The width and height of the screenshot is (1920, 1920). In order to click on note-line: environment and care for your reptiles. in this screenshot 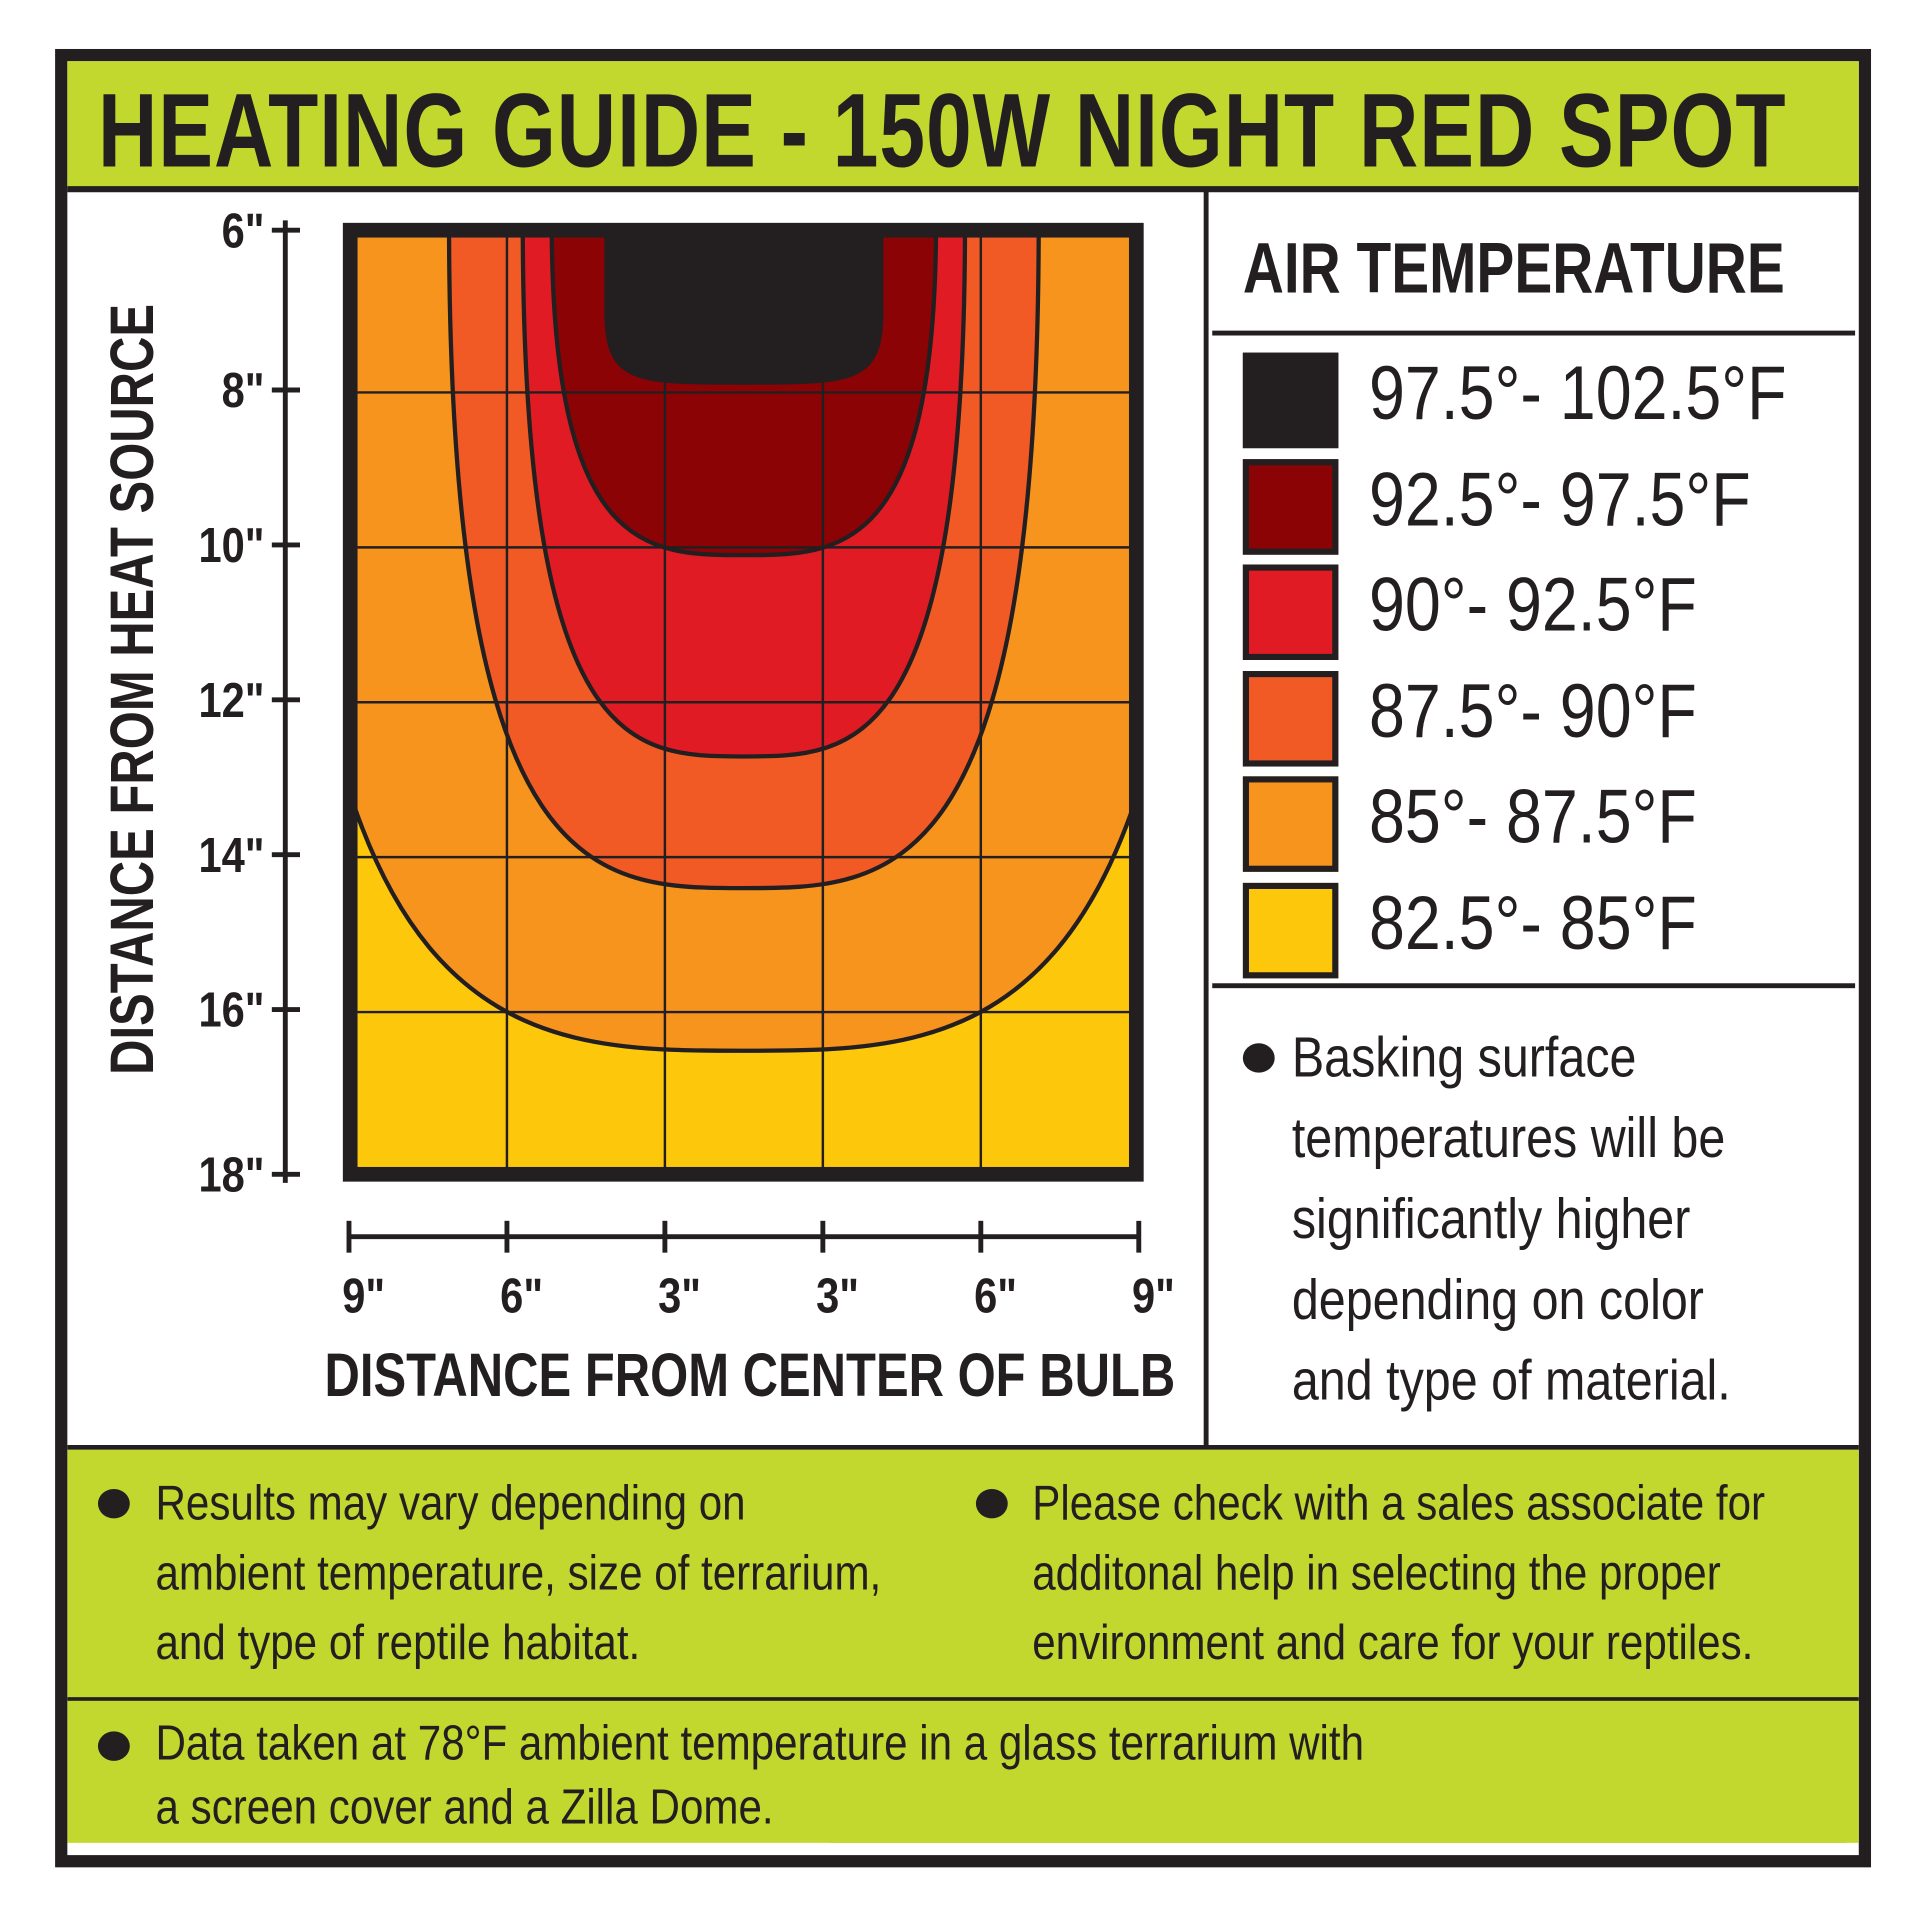, I will do `click(1393, 1643)`.